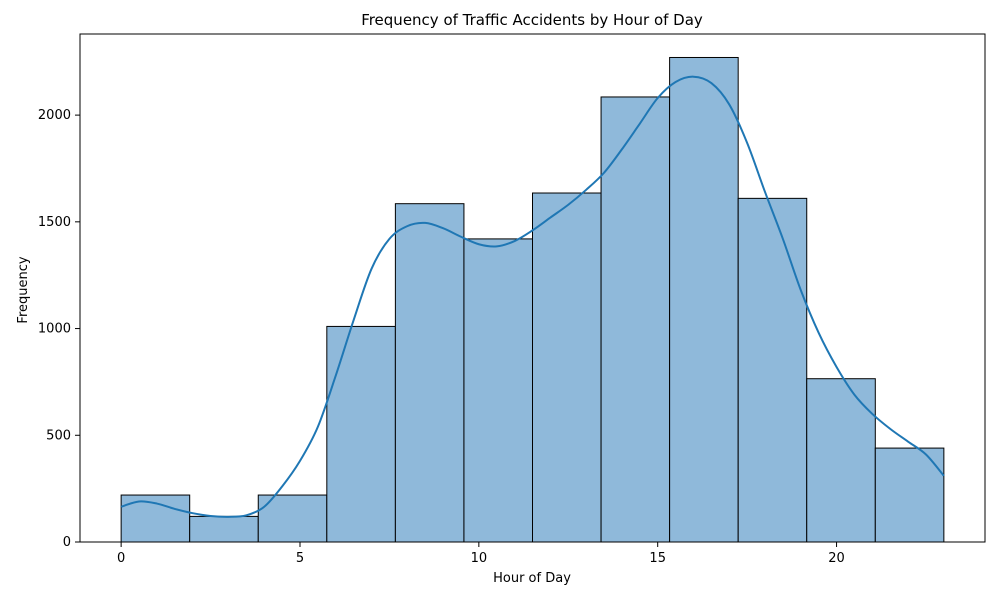  Describe the element at coordinates (54, 222) in the screenshot. I see `y-tick-label: 1500` at that location.